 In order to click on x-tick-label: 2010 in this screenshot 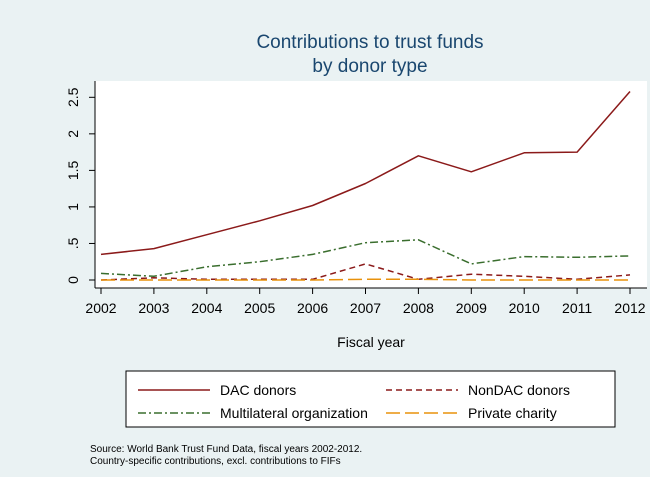, I will do `click(524, 308)`.